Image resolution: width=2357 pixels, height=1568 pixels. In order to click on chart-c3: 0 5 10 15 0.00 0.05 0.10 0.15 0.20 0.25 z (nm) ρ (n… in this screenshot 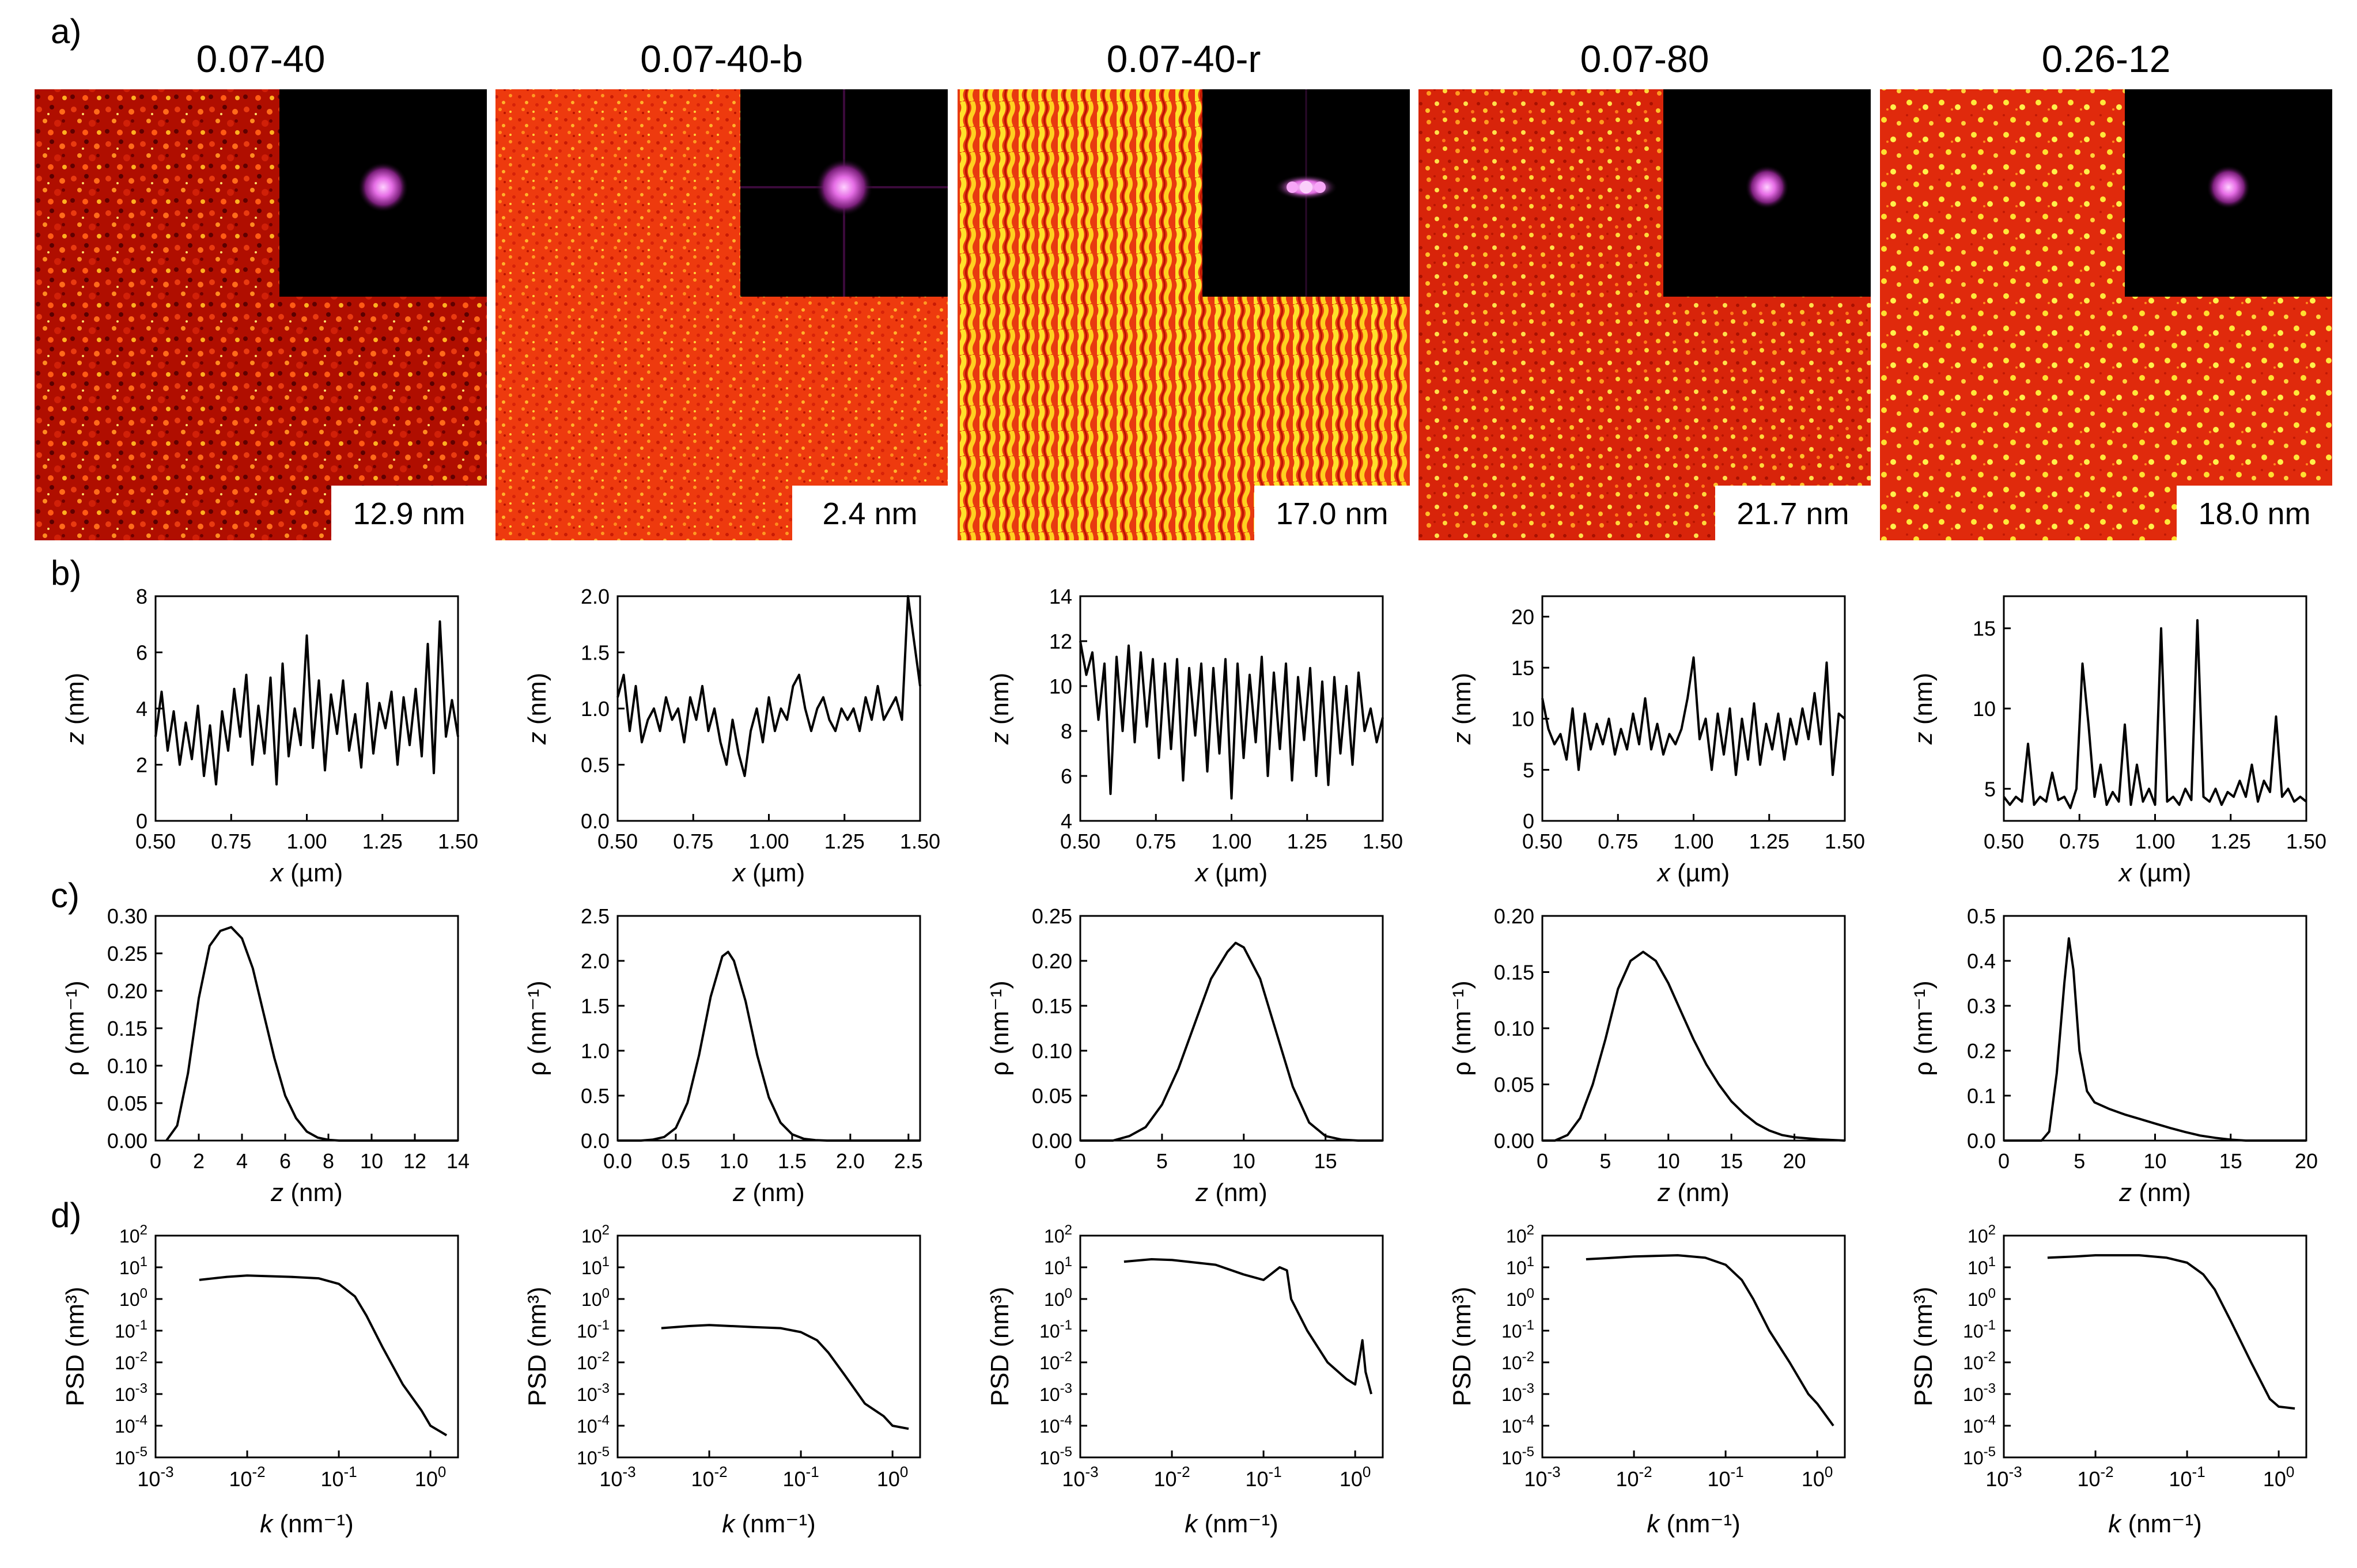, I will do `click(1185, 1055)`.